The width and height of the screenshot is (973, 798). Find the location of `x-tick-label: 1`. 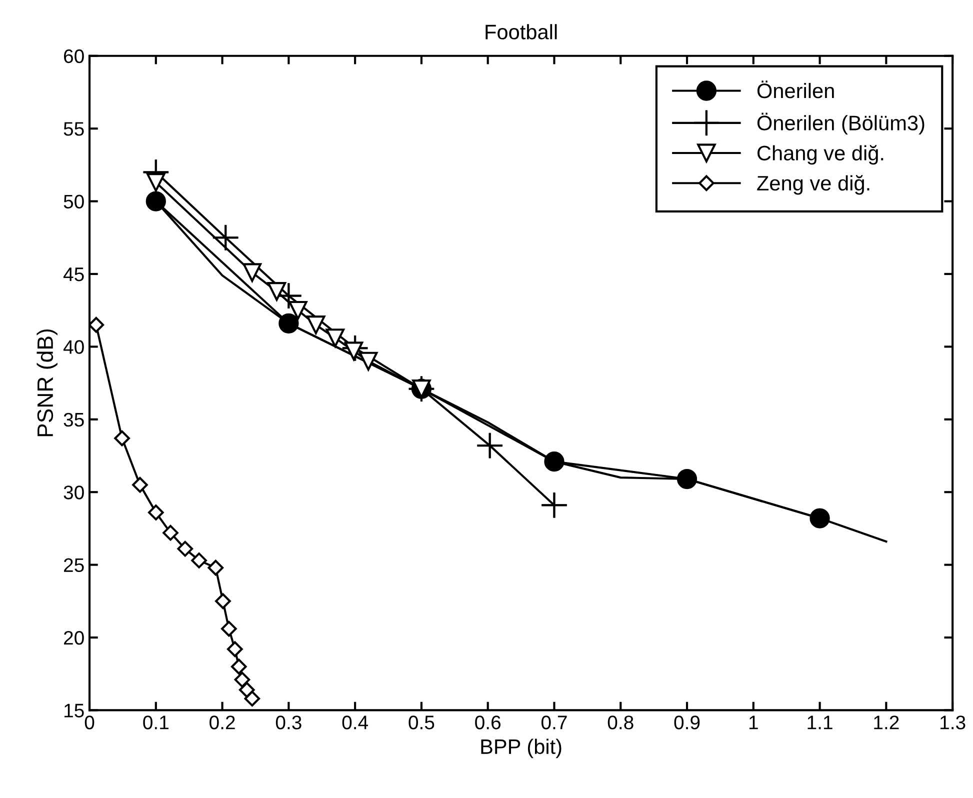

x-tick-label: 1 is located at coordinates (753, 723).